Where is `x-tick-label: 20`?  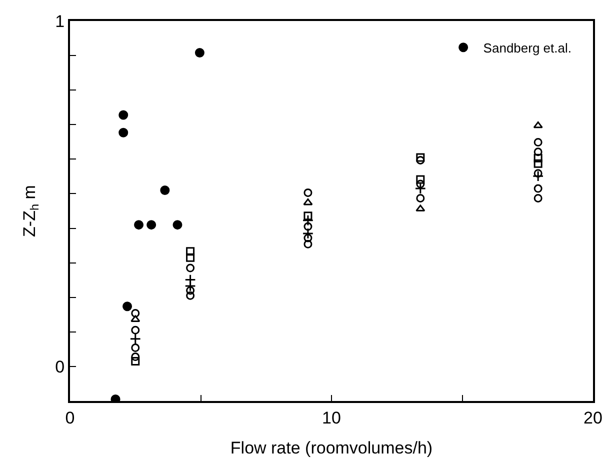 x-tick-label: 20 is located at coordinates (593, 418).